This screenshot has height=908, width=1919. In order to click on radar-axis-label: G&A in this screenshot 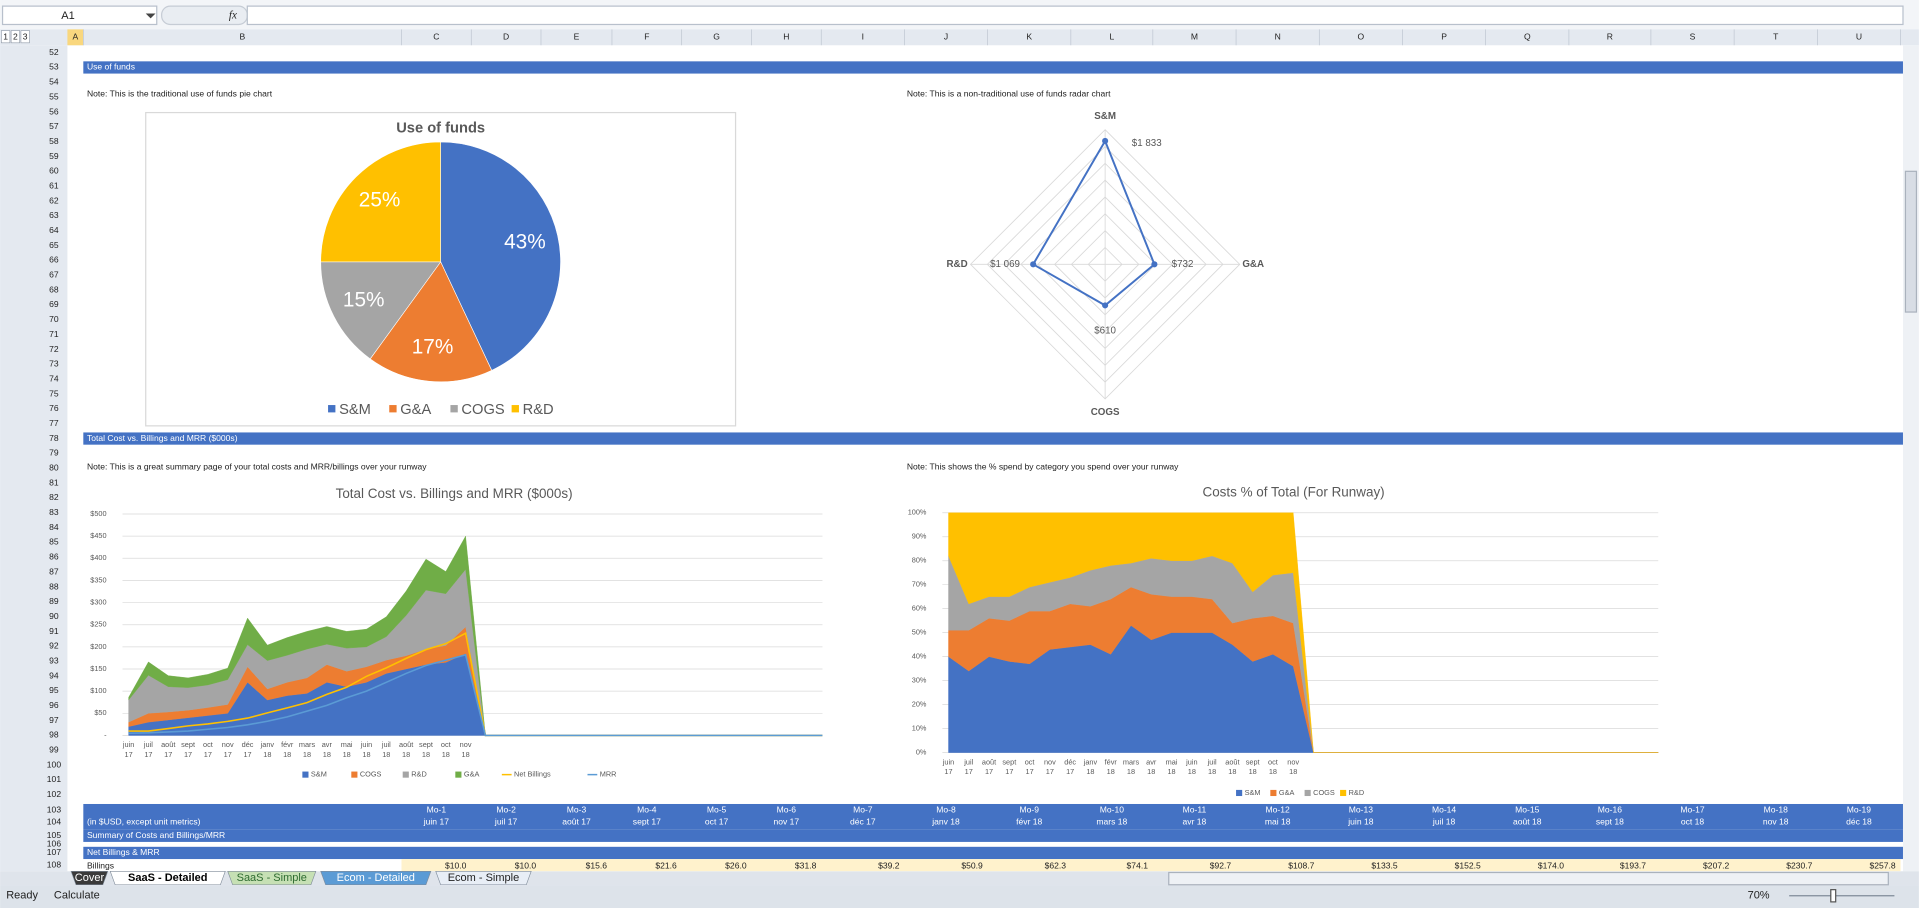, I will do `click(1253, 264)`.